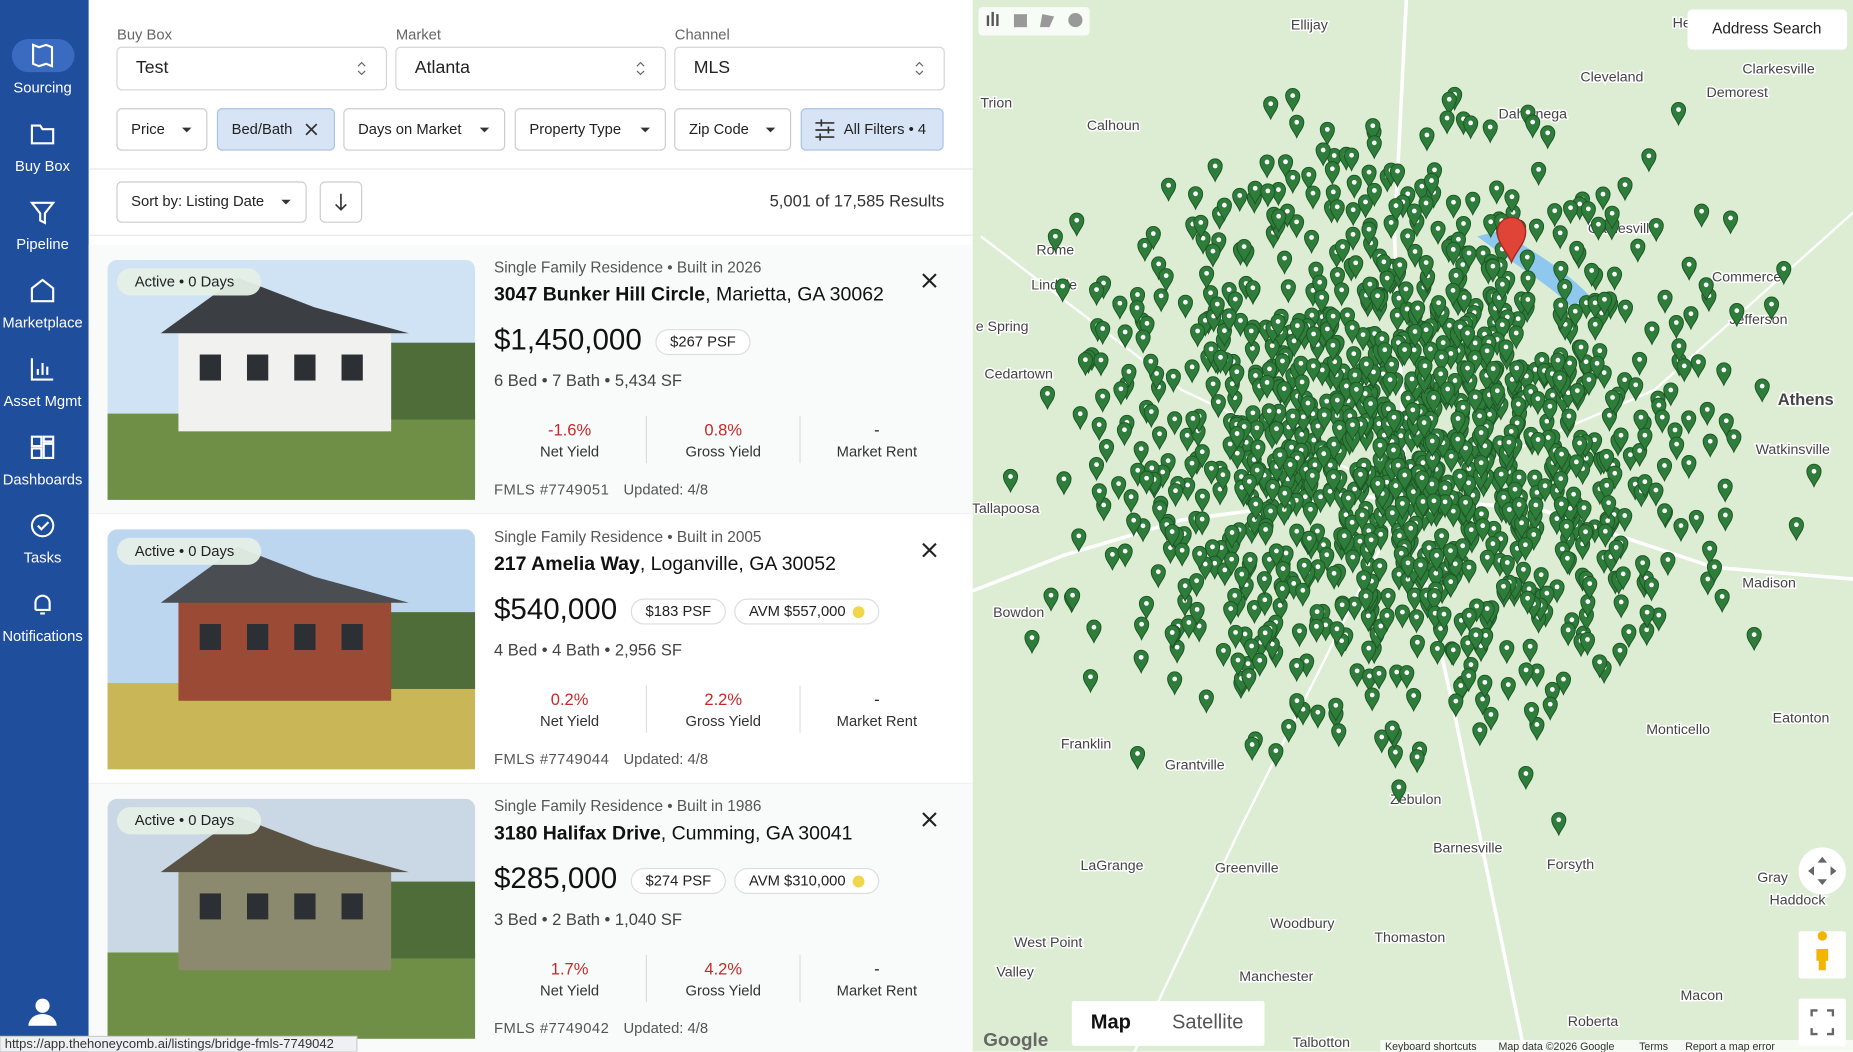 The height and width of the screenshot is (1052, 1853). What do you see at coordinates (1321, 1043) in the screenshot?
I see `place-label: Talbotton` at bounding box center [1321, 1043].